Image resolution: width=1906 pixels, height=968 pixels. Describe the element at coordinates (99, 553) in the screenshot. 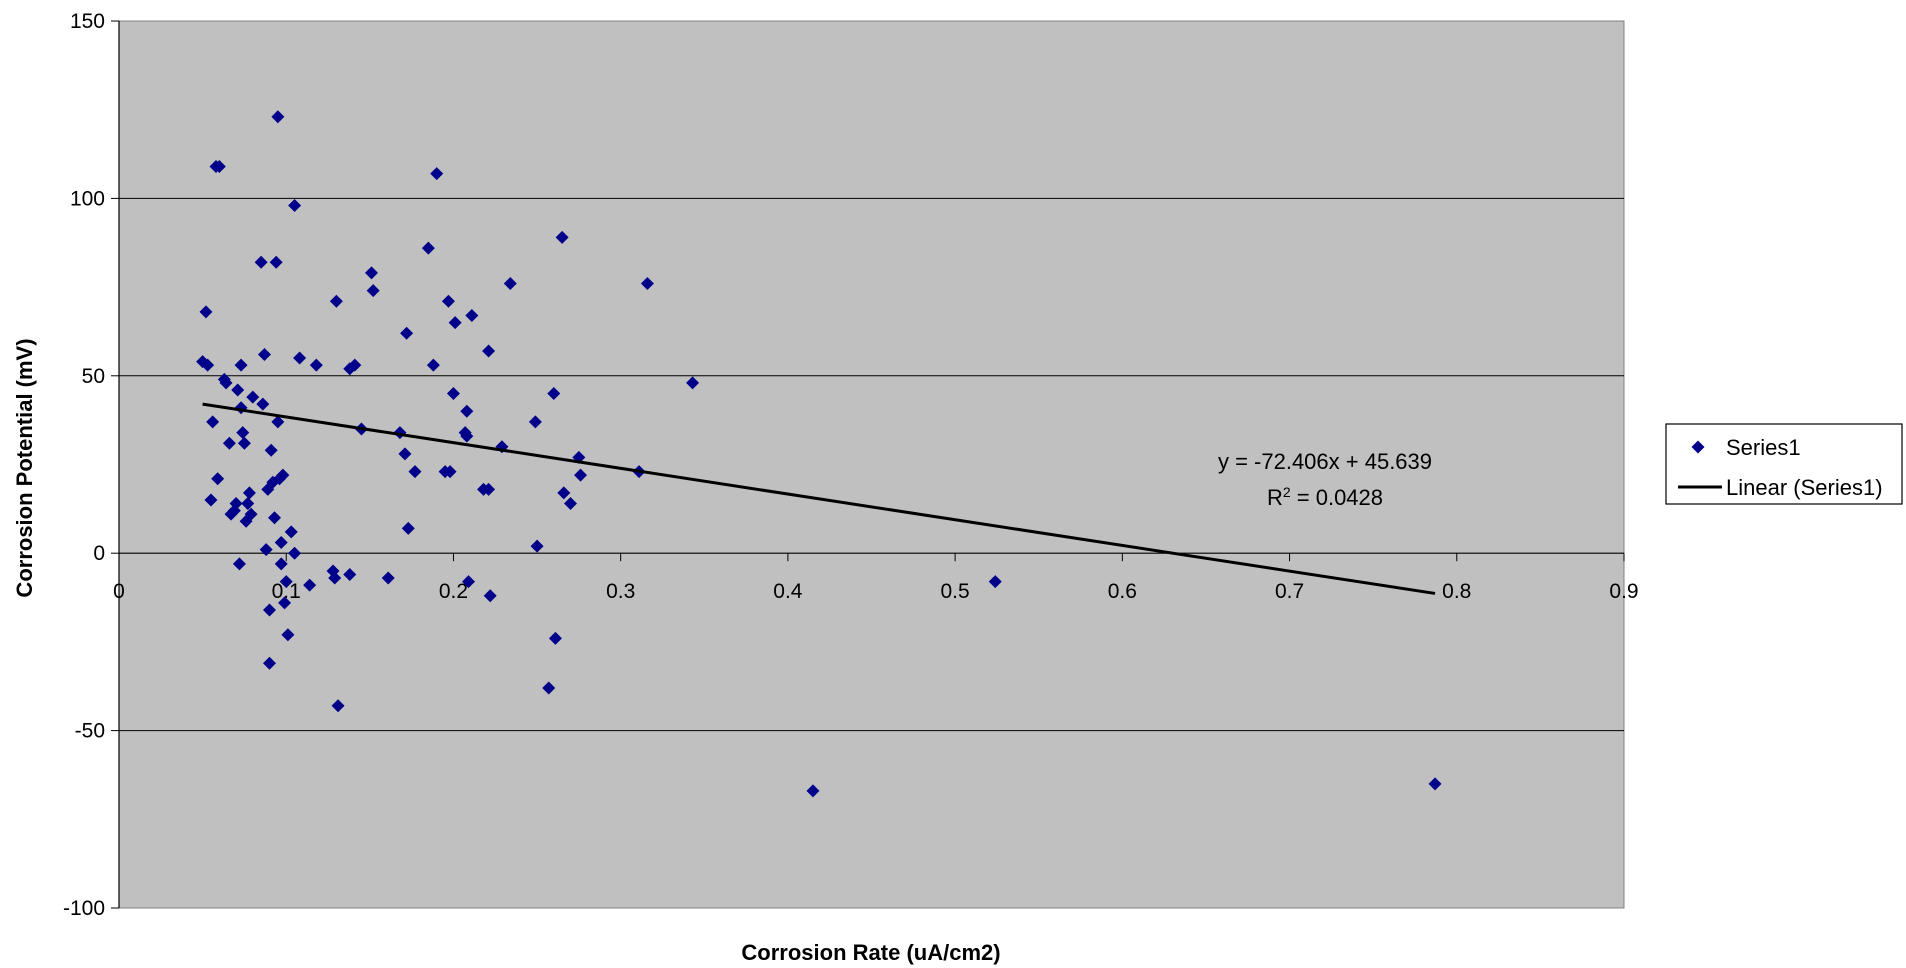

I see `y-tick-label-3: 0` at that location.